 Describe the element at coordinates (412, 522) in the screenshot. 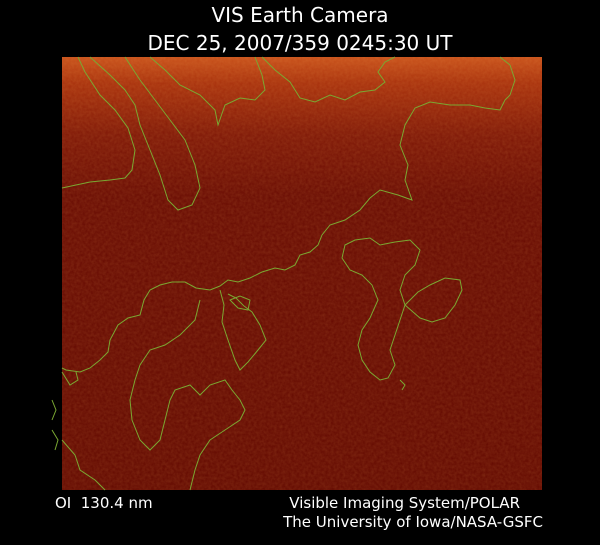

I see `credit-label: The University of Iowa/NASA-GSFC` at that location.